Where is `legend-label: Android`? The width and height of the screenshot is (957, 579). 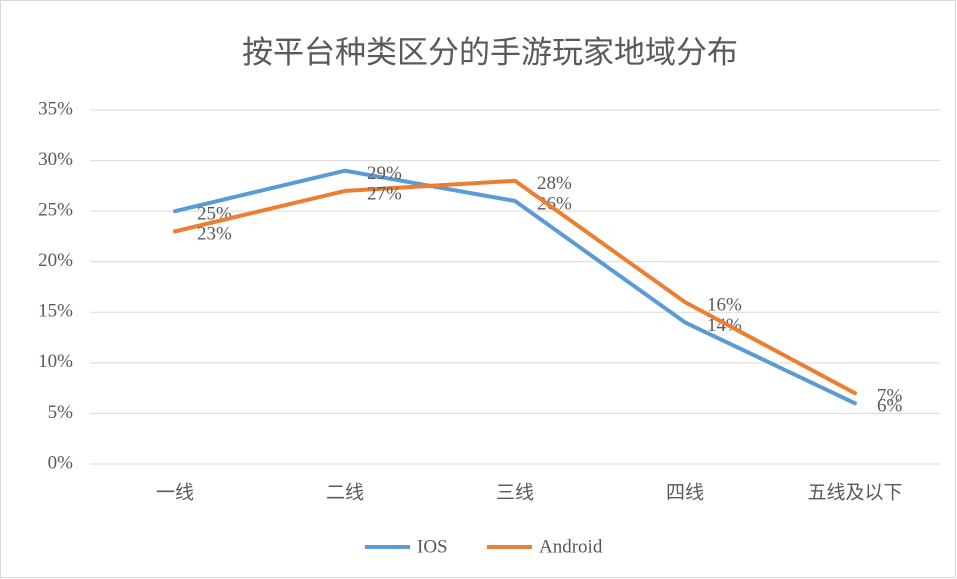
legend-label: Android is located at coordinates (571, 546).